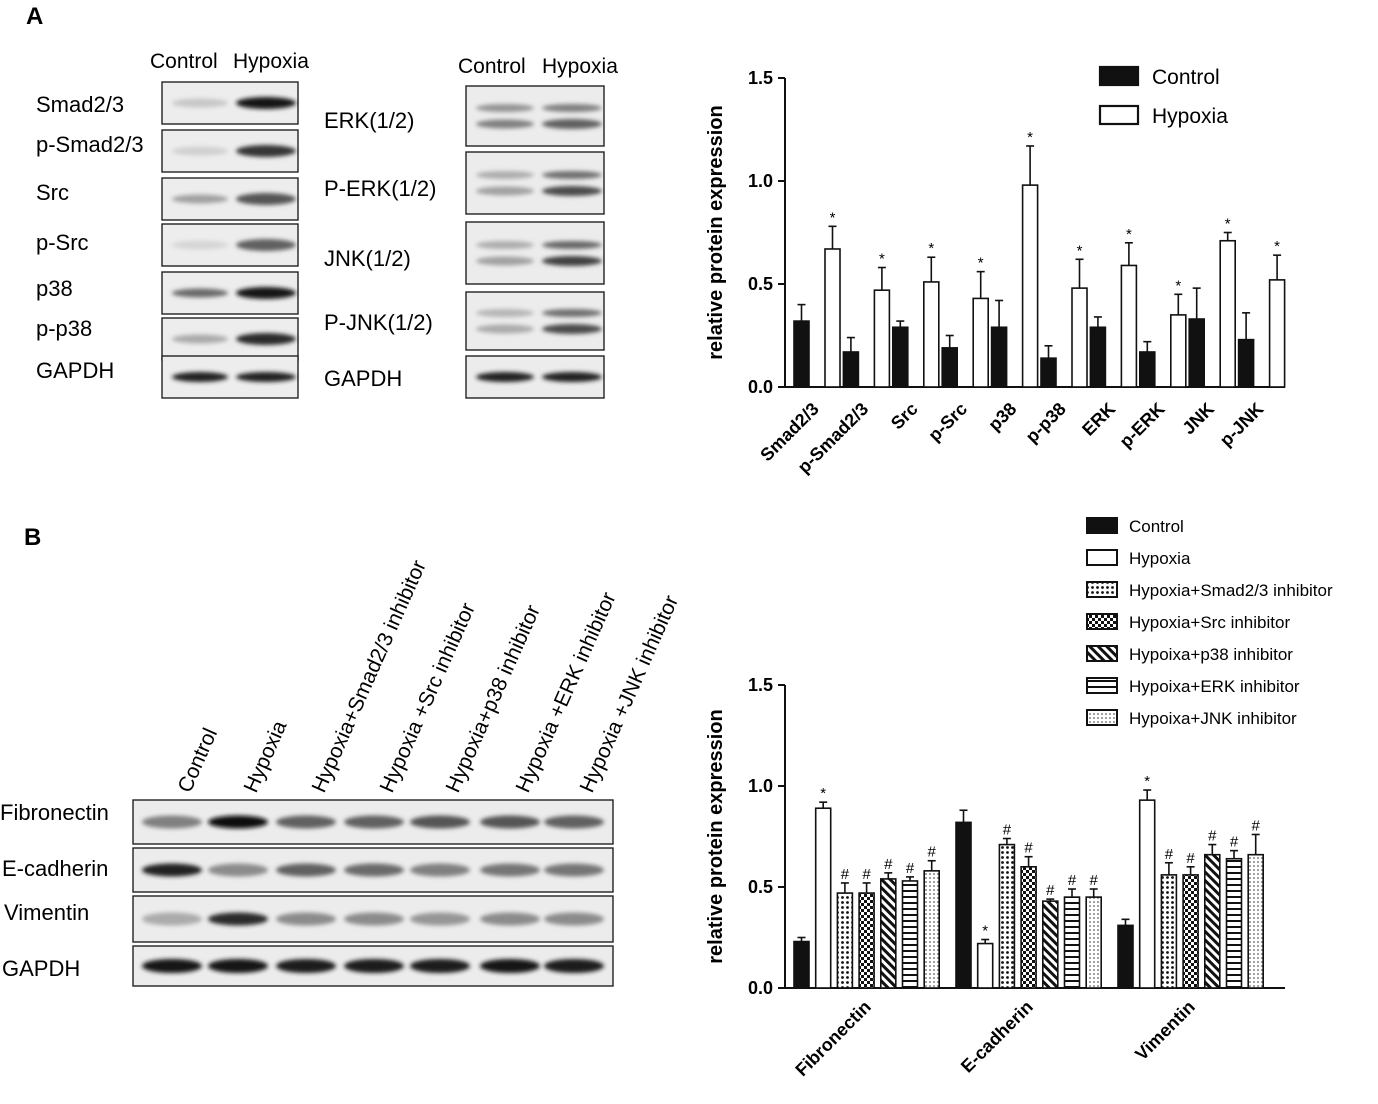 This screenshot has width=1378, height=1104. Describe the element at coordinates (505, 245) in the screenshot. I see `band-jnk-1-2-control-upper` at that location.